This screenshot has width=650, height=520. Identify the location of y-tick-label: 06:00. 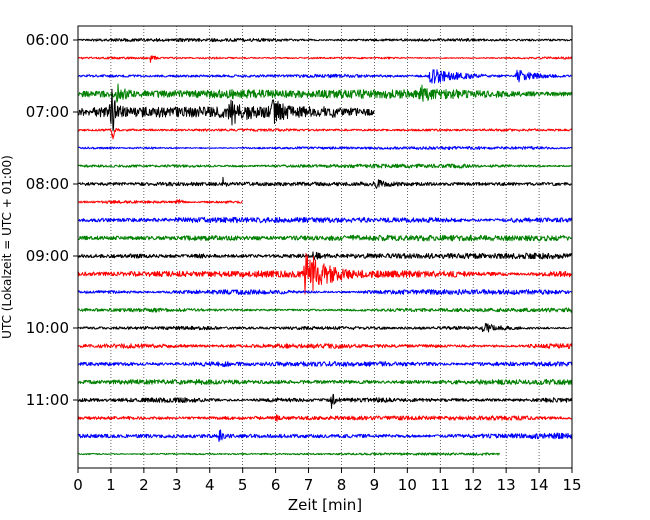
(47, 40).